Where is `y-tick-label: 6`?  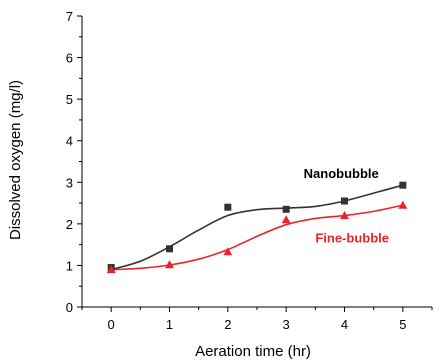 y-tick-label: 6 is located at coordinates (69, 58).